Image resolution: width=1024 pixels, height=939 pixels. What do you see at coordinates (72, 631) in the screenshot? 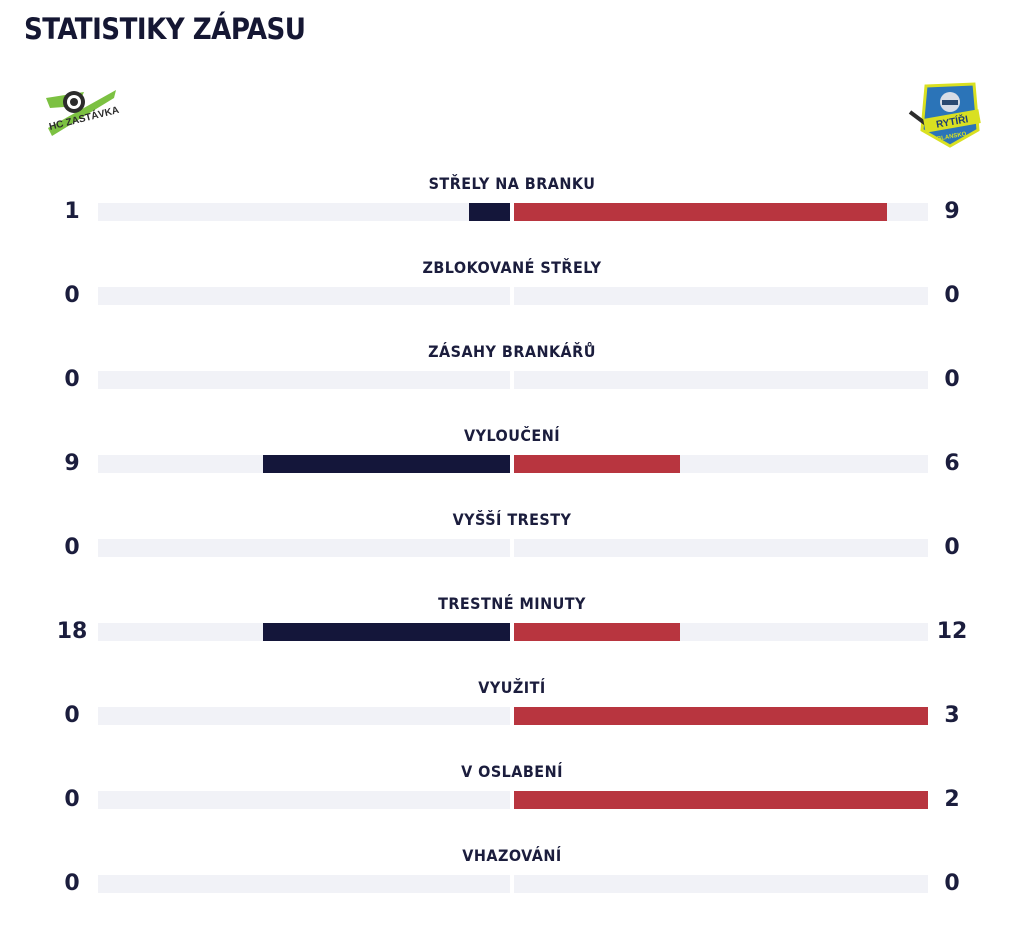
I see `home-value: 18` at bounding box center [72, 631].